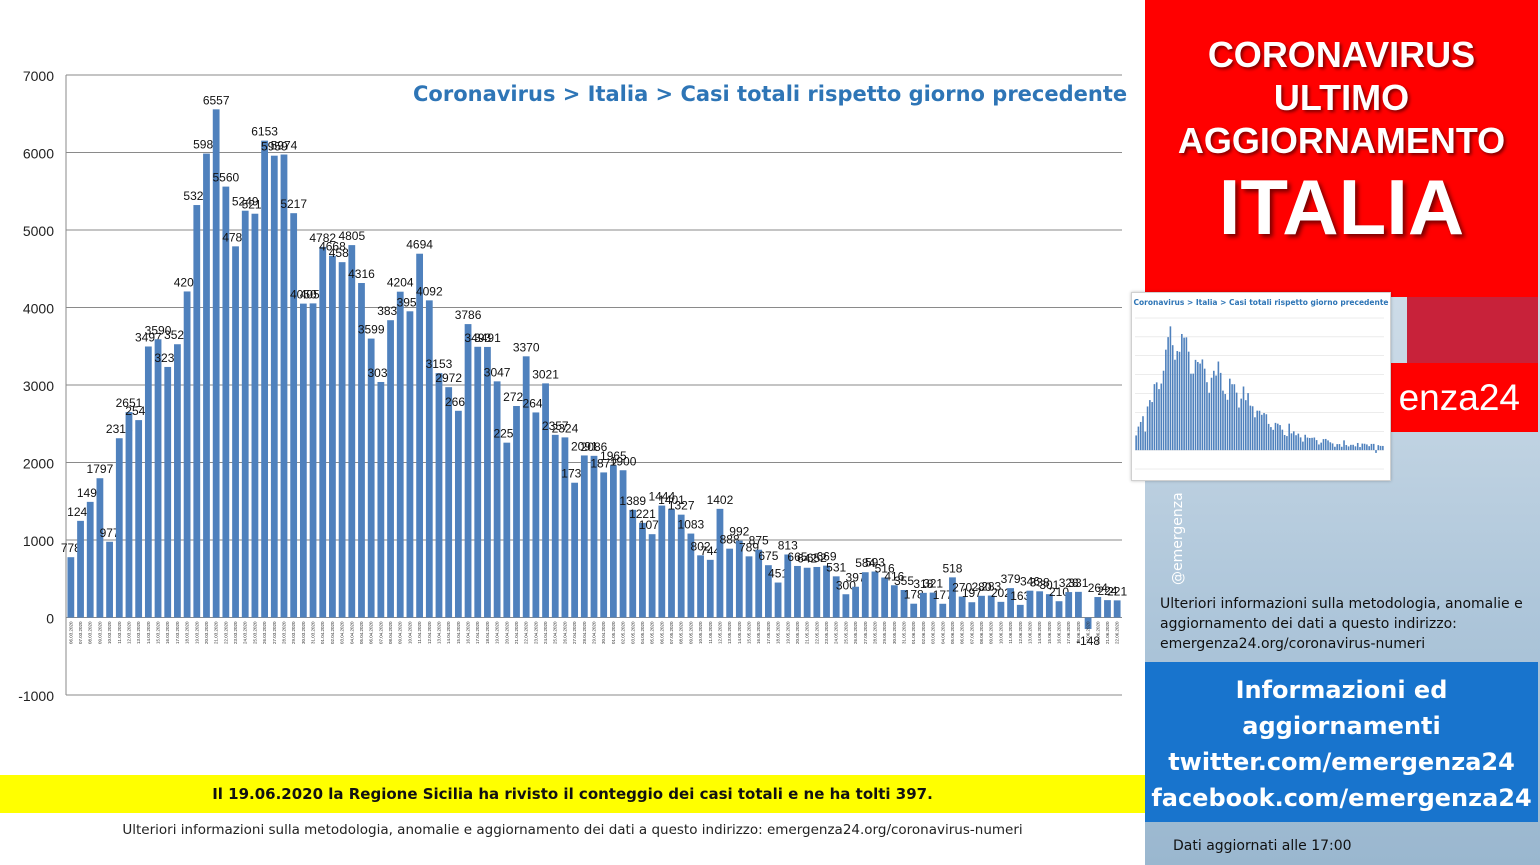 This screenshot has height=865, width=1540. Describe the element at coordinates (351, 236) in the screenshot. I see `data-label: 4805` at that location.